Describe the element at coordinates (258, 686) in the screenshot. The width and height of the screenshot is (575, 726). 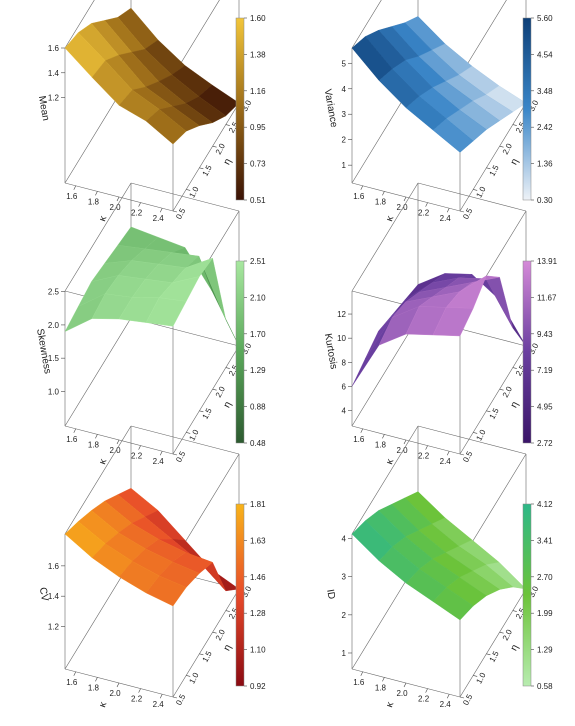
I see `colorbar-tick-label: 0.92` at that location.